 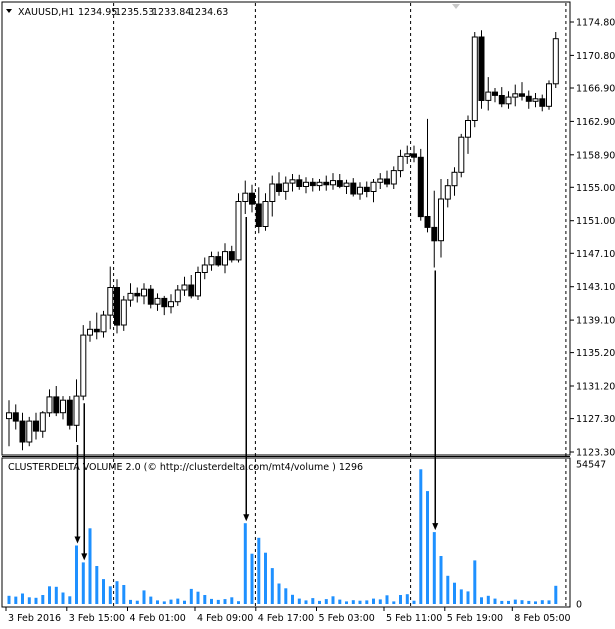 What do you see at coordinates (9, 11) in the screenshot?
I see `dropdown-triangle-icon` at bounding box center [9, 11].